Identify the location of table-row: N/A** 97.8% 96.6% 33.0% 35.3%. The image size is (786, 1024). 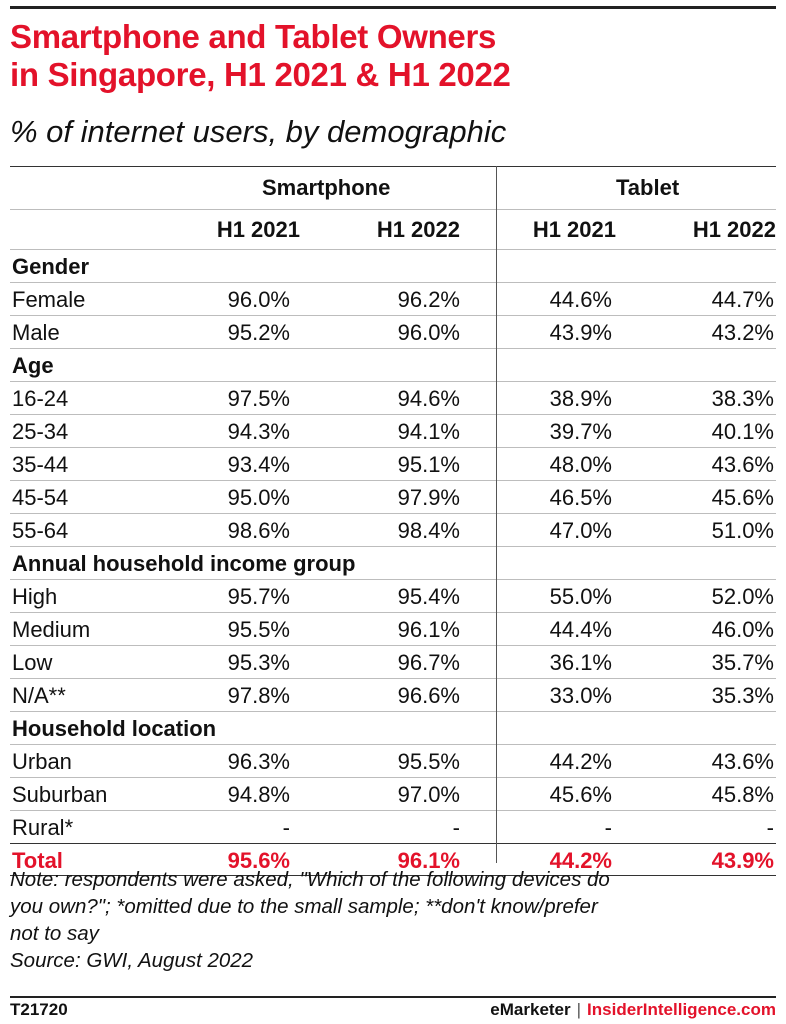
(393, 694).